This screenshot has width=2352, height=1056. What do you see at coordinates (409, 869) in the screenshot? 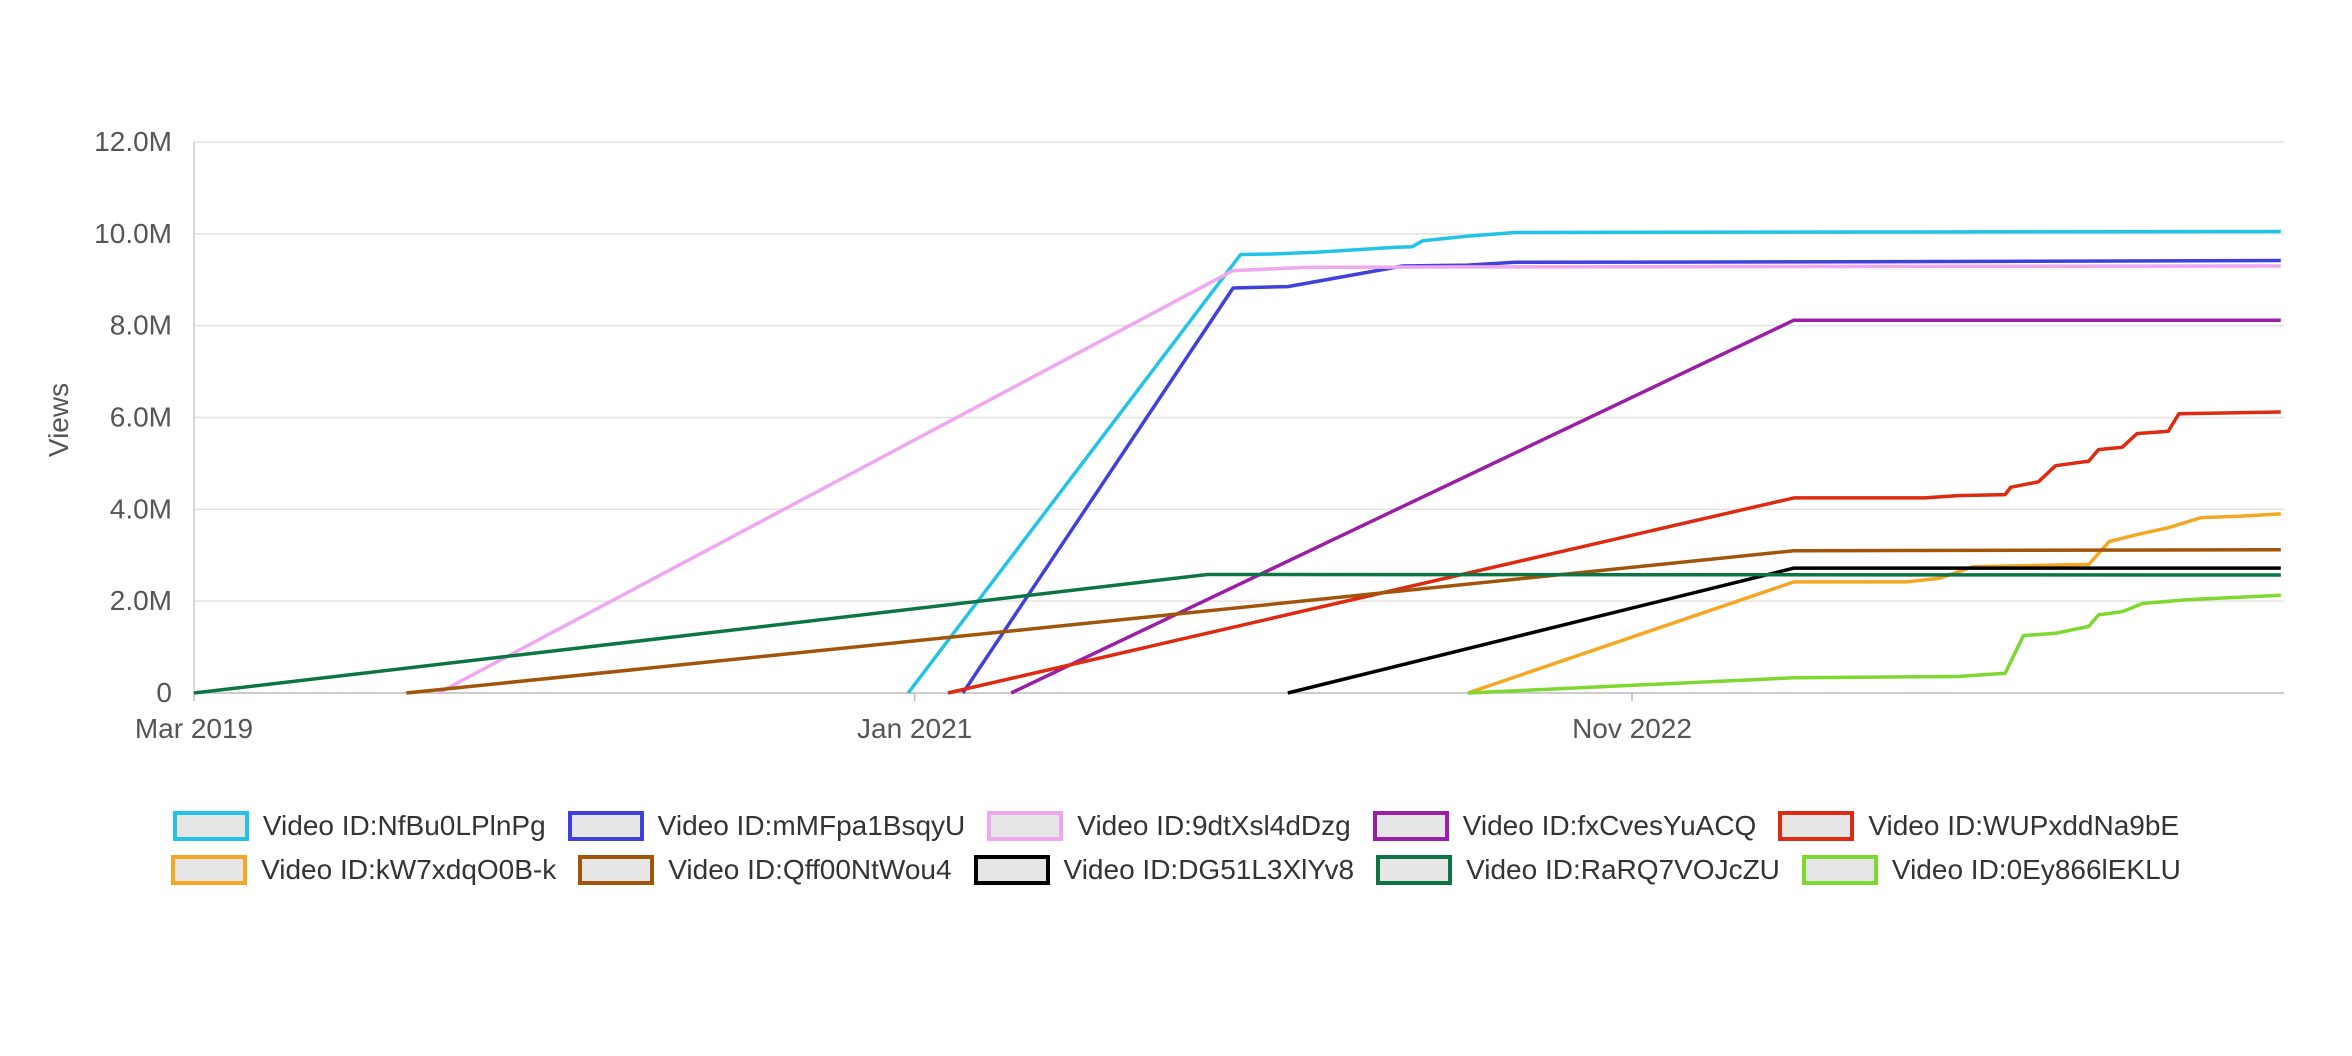
I see `legend-label: Video ID:kW7xdqO0B-k` at bounding box center [409, 869].